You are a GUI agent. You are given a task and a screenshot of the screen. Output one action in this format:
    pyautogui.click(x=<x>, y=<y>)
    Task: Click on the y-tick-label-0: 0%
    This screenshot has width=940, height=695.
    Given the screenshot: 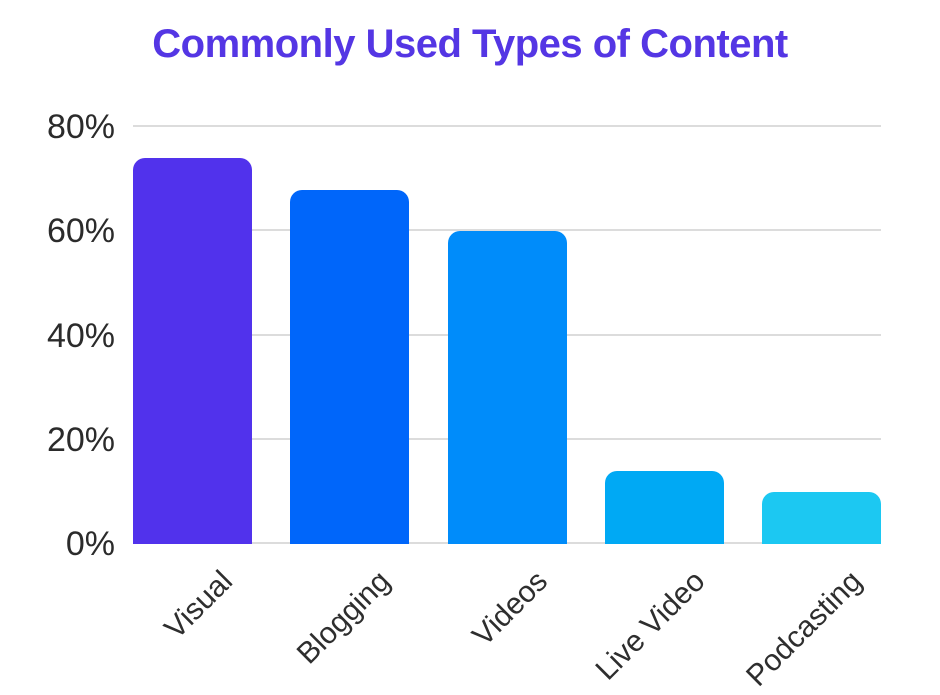 What is the action you would take?
    pyautogui.click(x=90, y=544)
    